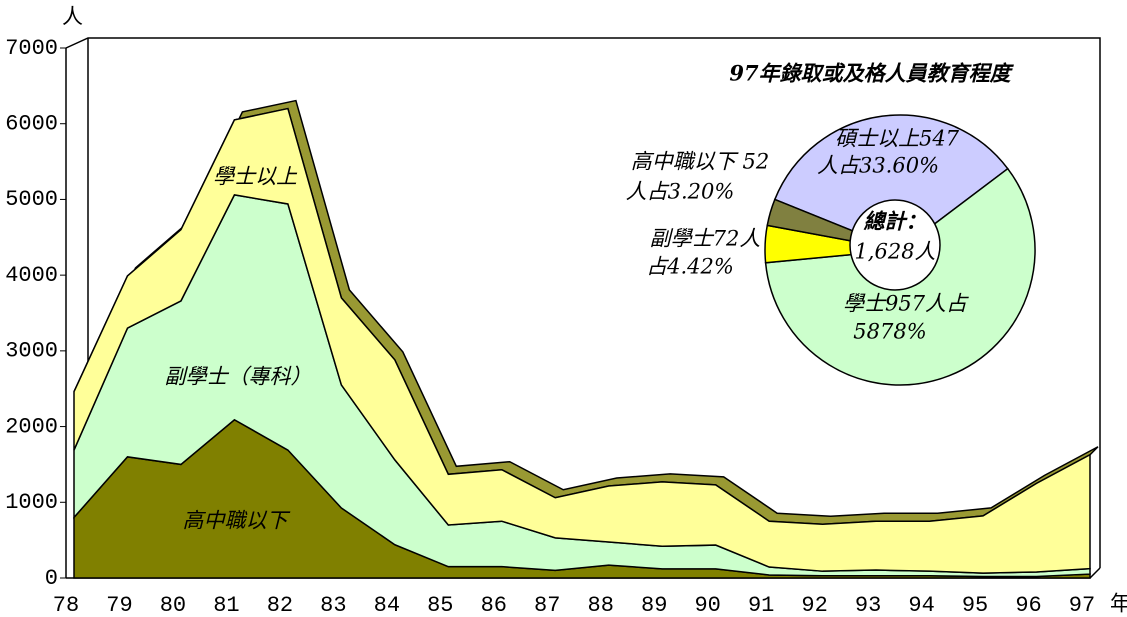  What do you see at coordinates (895, 221) in the screenshot?
I see `center-label: 總計：` at bounding box center [895, 221].